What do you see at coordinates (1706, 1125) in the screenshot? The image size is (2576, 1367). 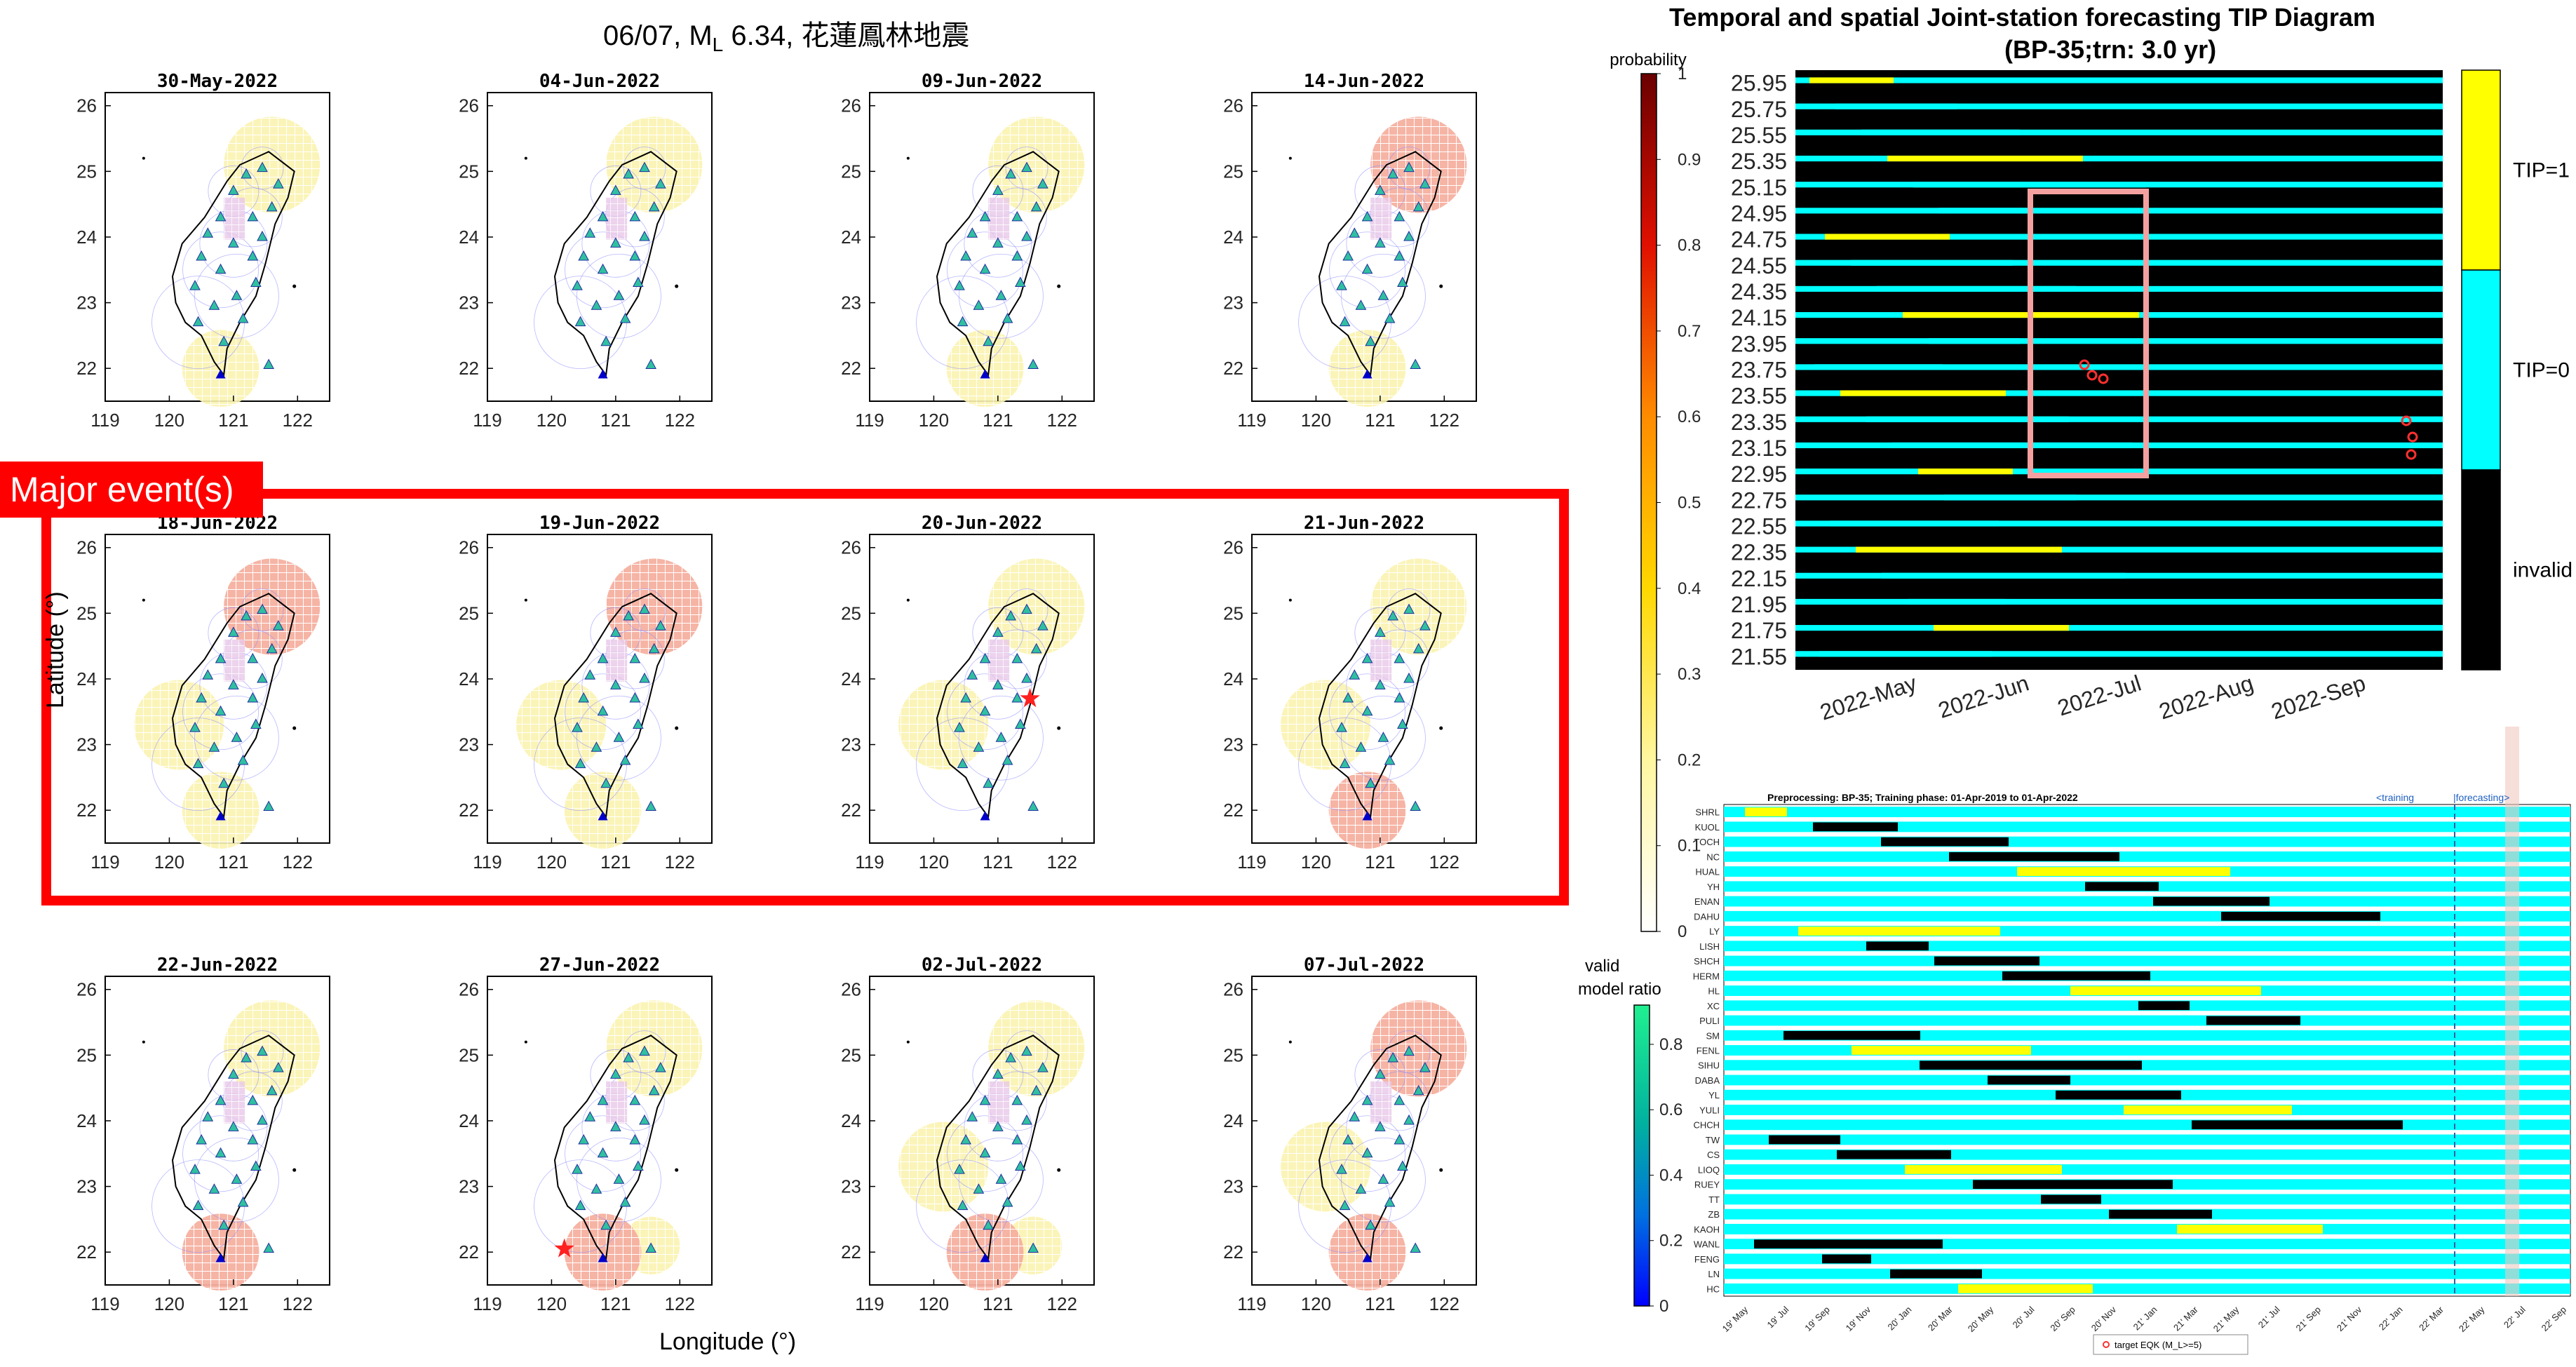 I see `station-label: CHCH` at bounding box center [1706, 1125].